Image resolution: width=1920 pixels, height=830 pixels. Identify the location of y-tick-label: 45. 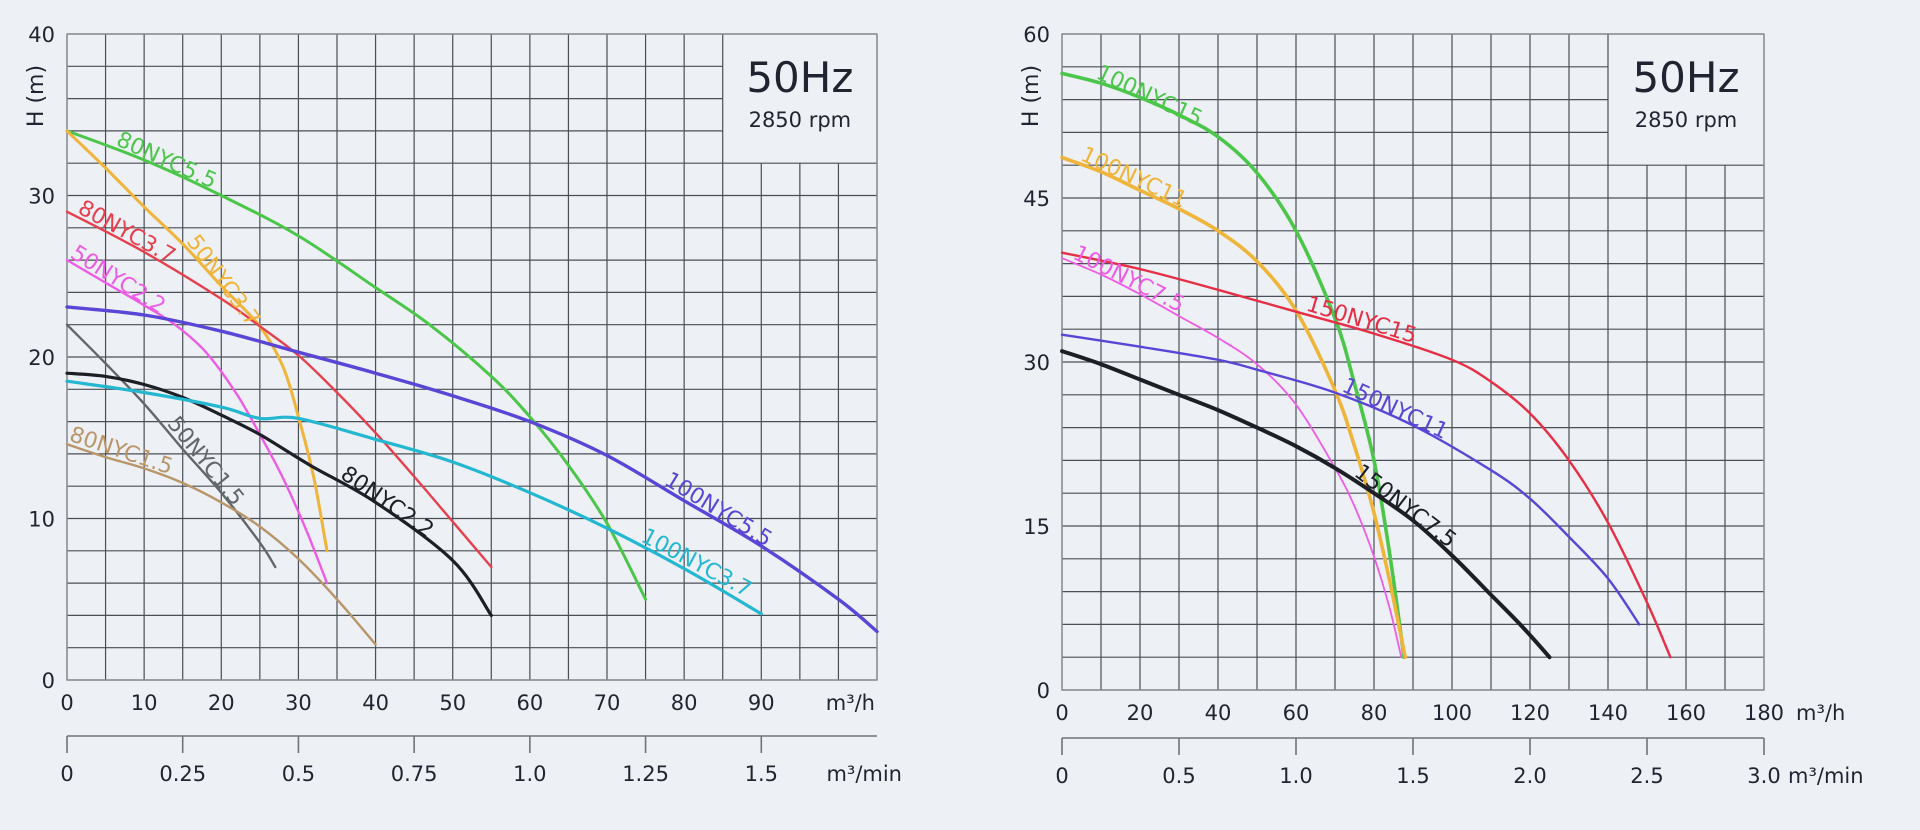
(1036, 199).